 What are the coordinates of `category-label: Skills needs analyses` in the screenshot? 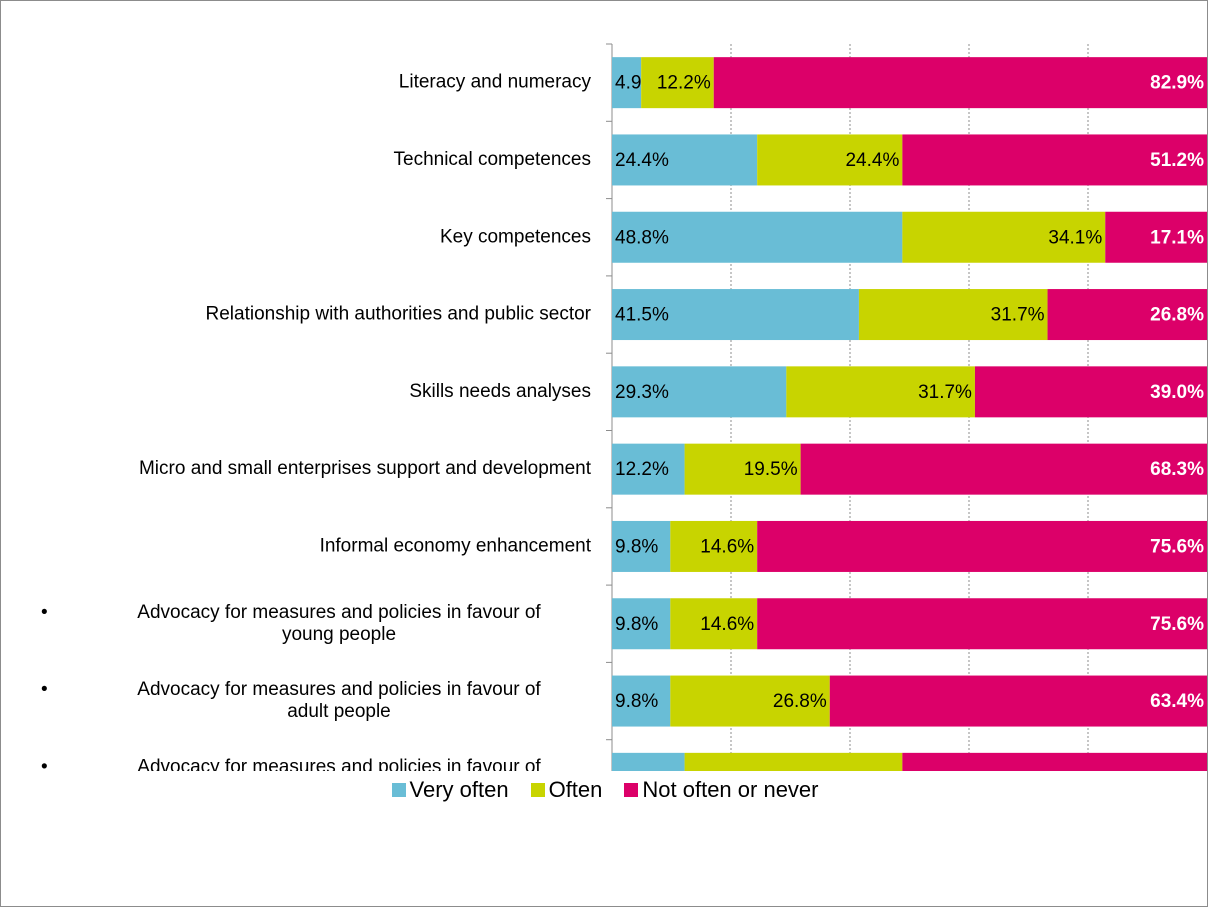 It's located at (500, 391).